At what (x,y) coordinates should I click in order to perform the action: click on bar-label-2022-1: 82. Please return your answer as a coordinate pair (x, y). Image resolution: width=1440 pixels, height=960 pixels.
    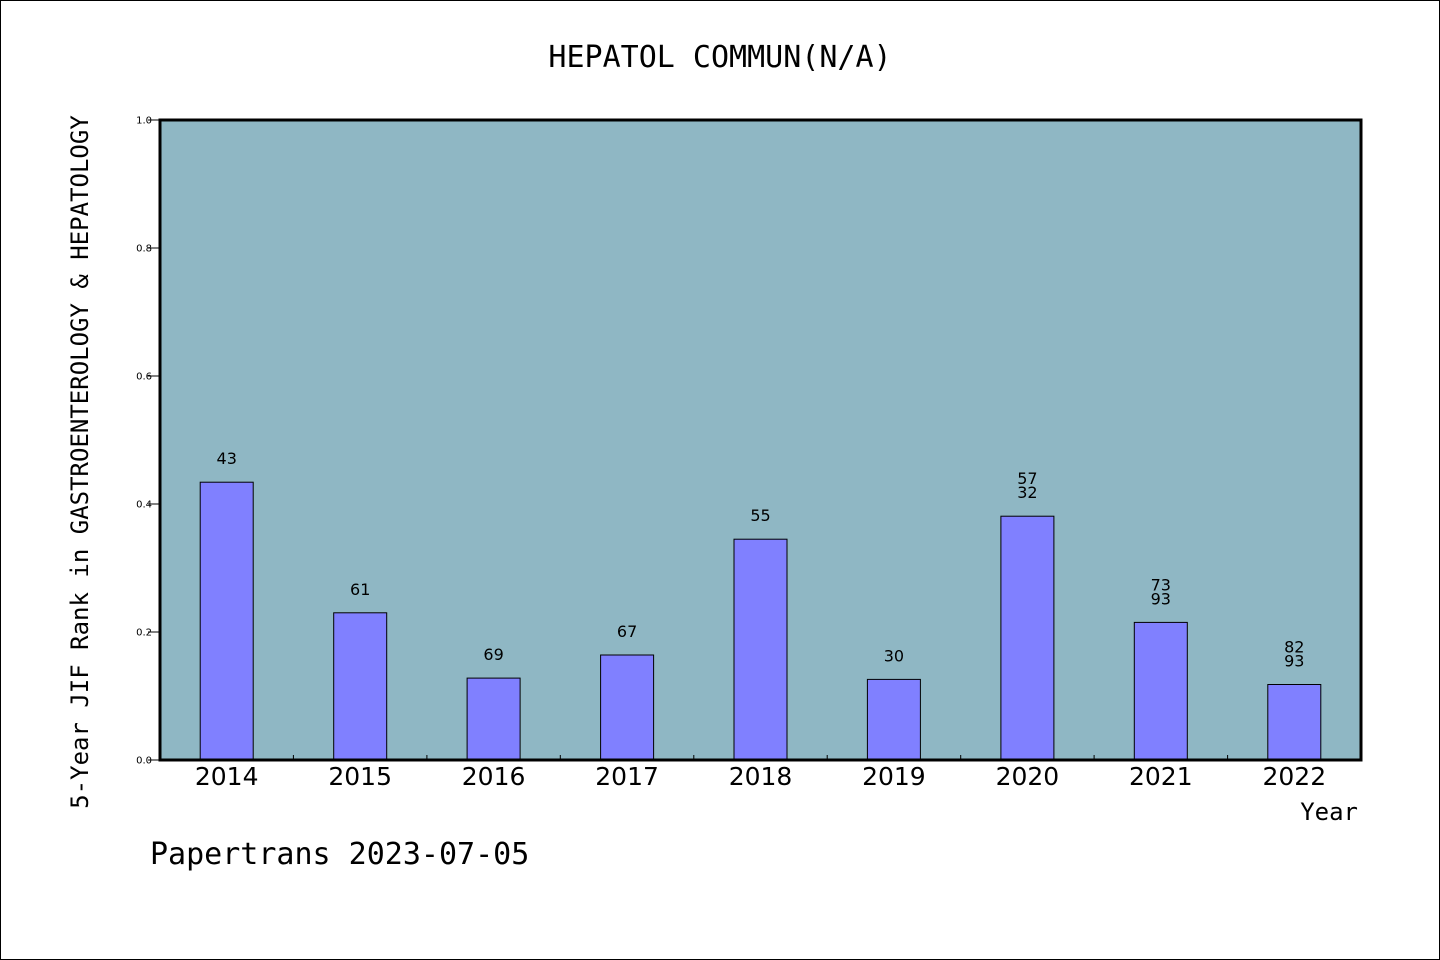
    Looking at the image, I should click on (1294, 647).